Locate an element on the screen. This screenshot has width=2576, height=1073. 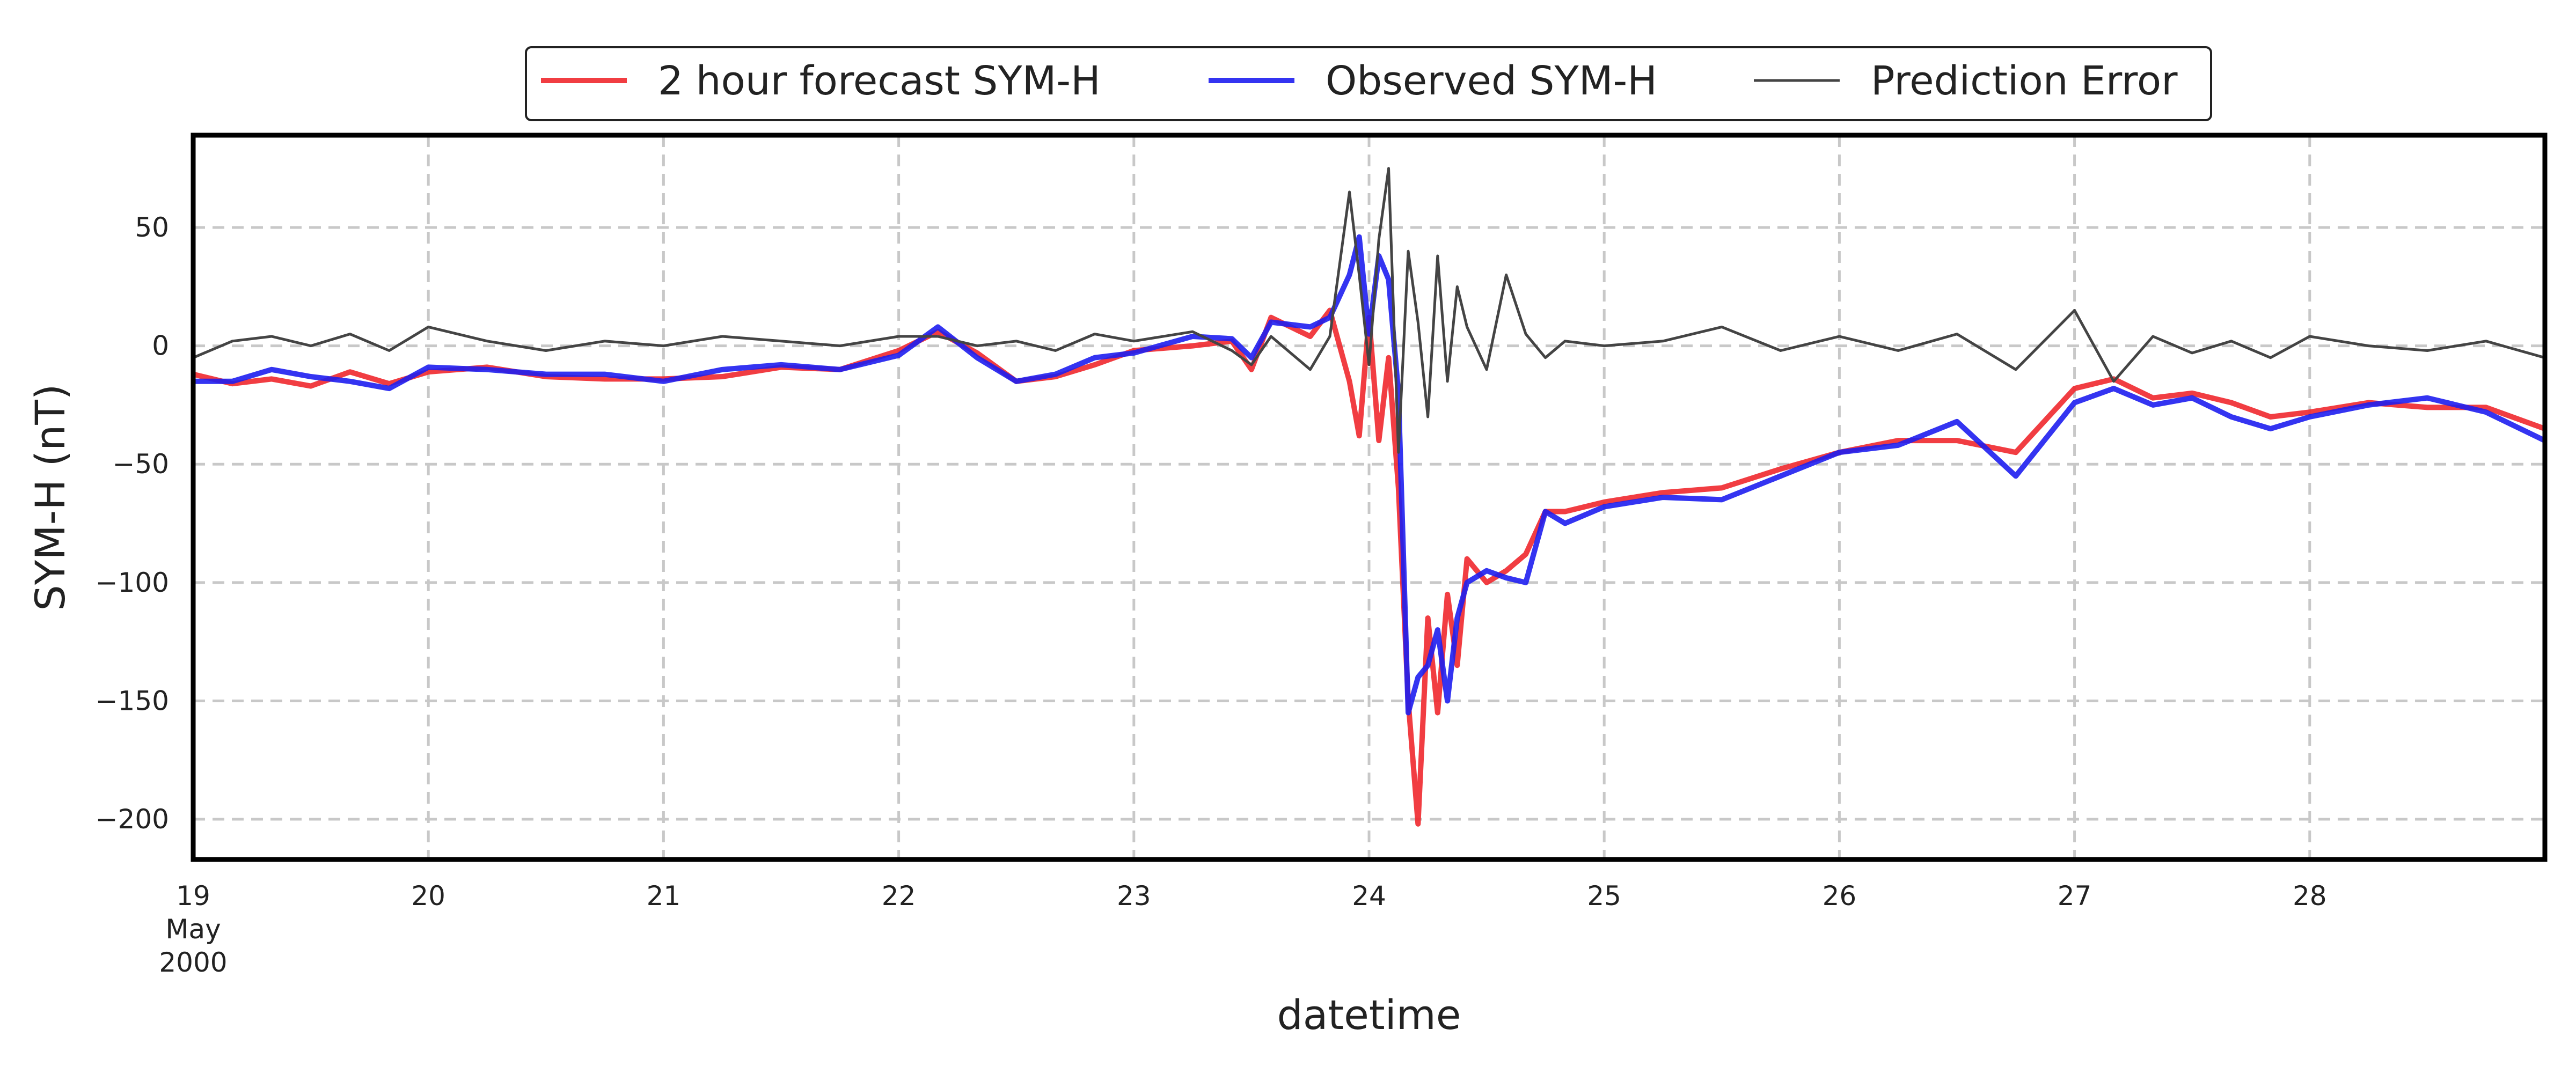
legend-label: Observed SYM-H is located at coordinates (1491, 81).